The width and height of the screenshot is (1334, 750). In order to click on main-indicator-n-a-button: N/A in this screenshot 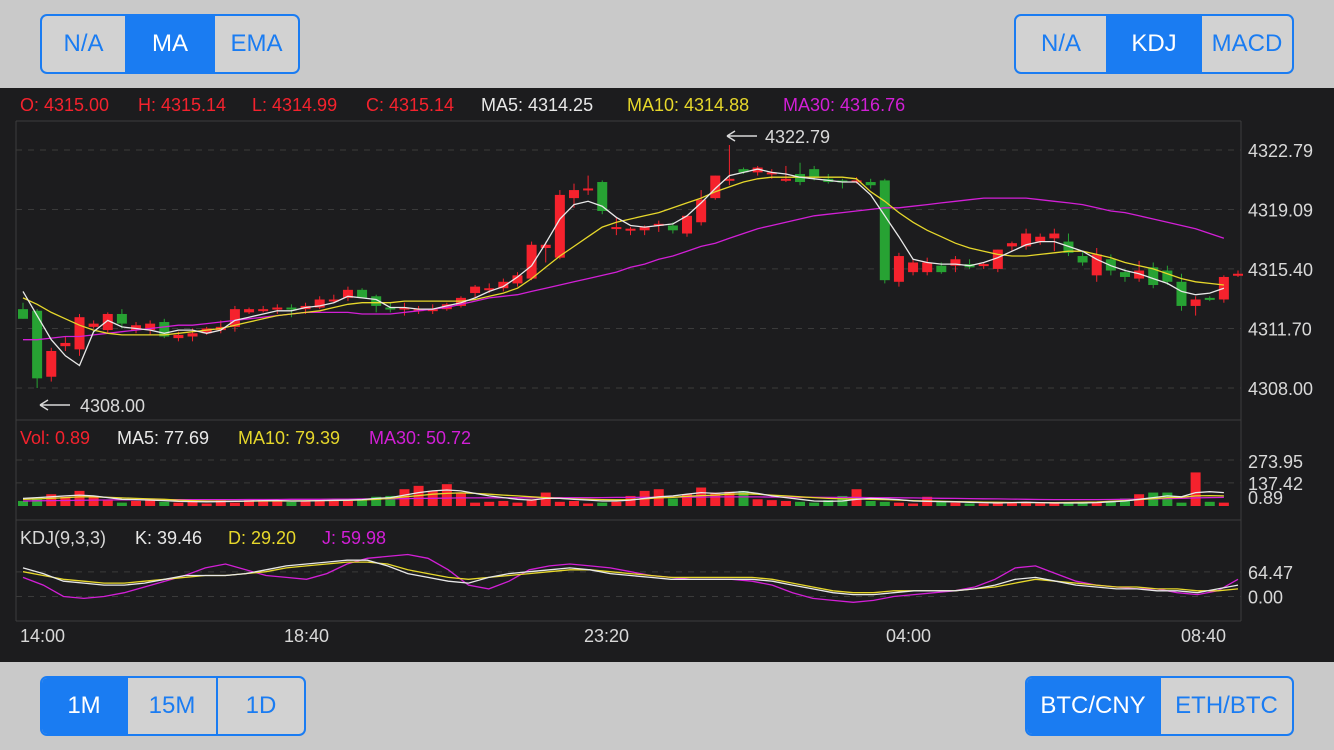, I will do `click(84, 44)`.